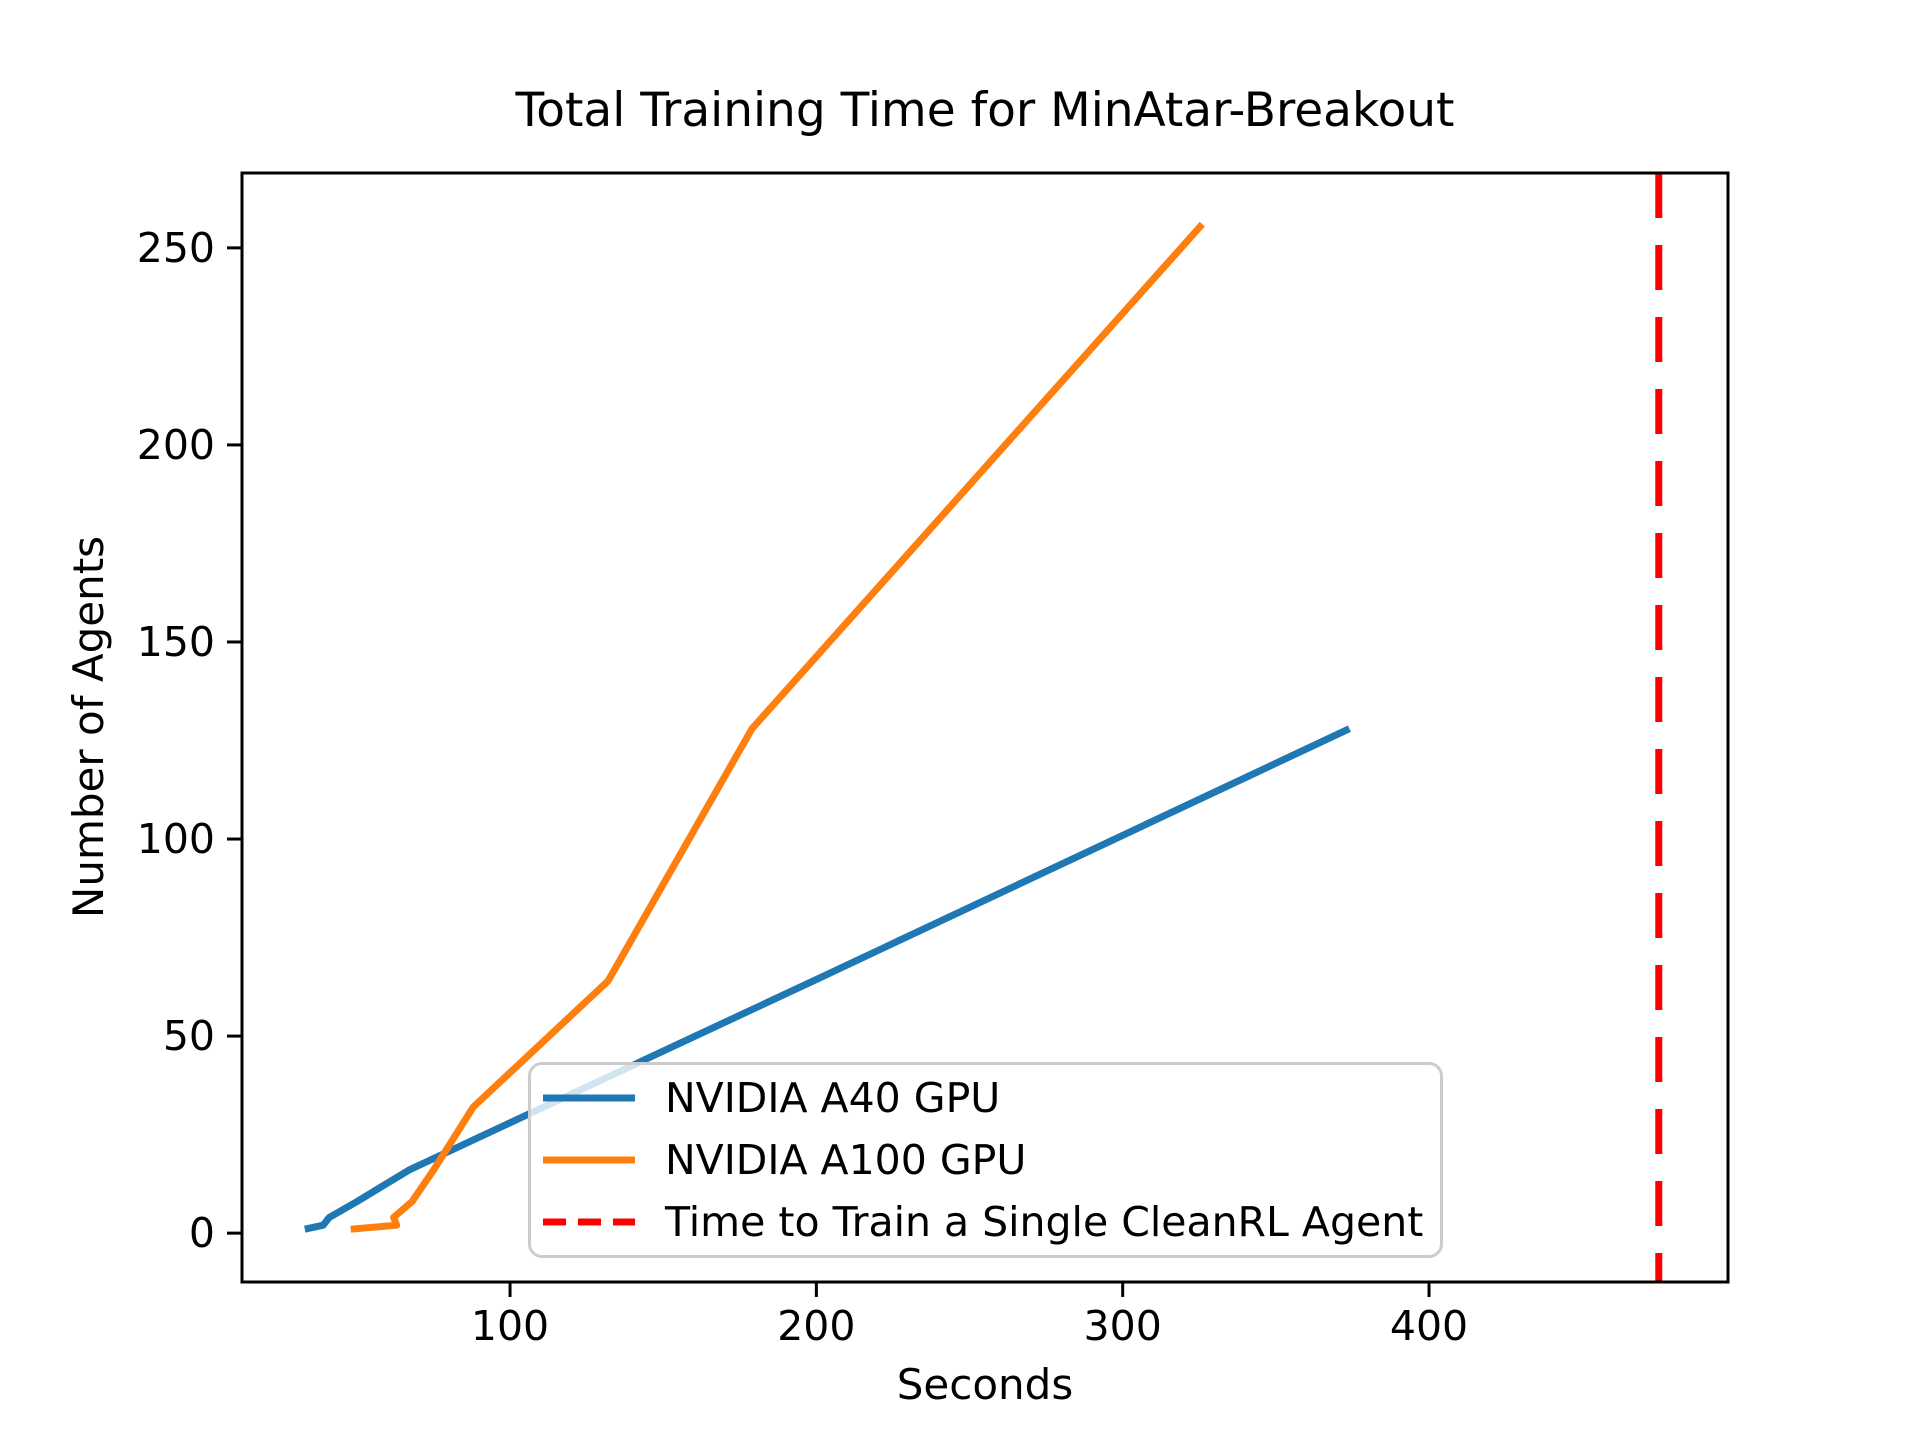 This screenshot has width=1920, height=1440. Describe the element at coordinates (985, 110) in the screenshot. I see `chart-title: Total Training Time for MinAtar-Breakout` at that location.